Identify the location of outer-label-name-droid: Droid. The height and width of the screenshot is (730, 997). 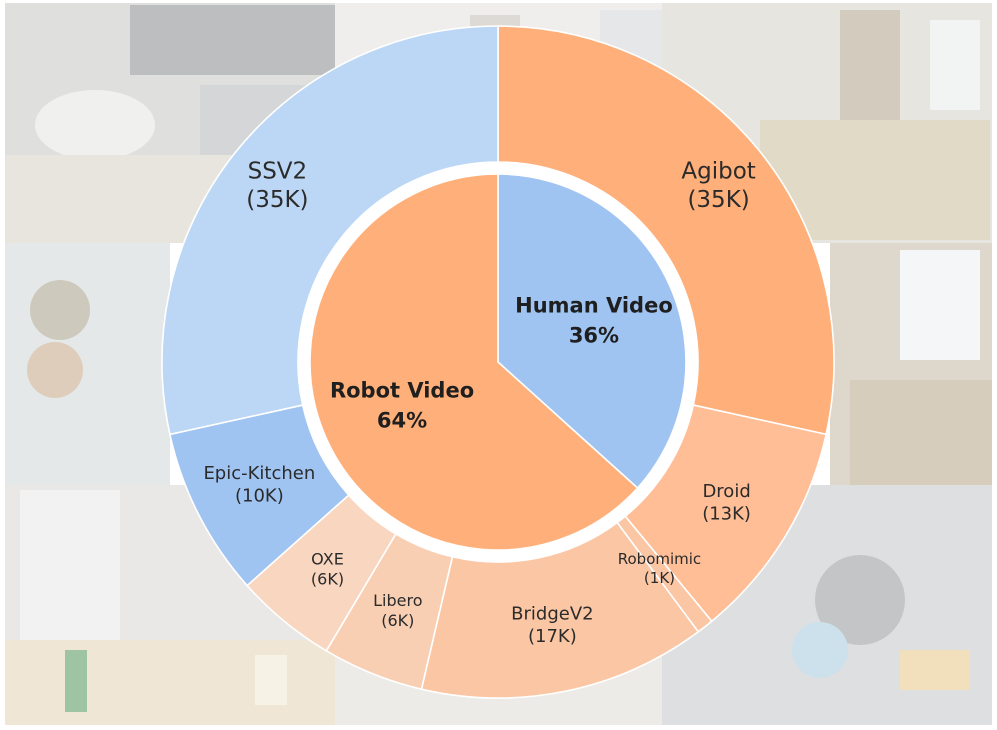
(726, 491).